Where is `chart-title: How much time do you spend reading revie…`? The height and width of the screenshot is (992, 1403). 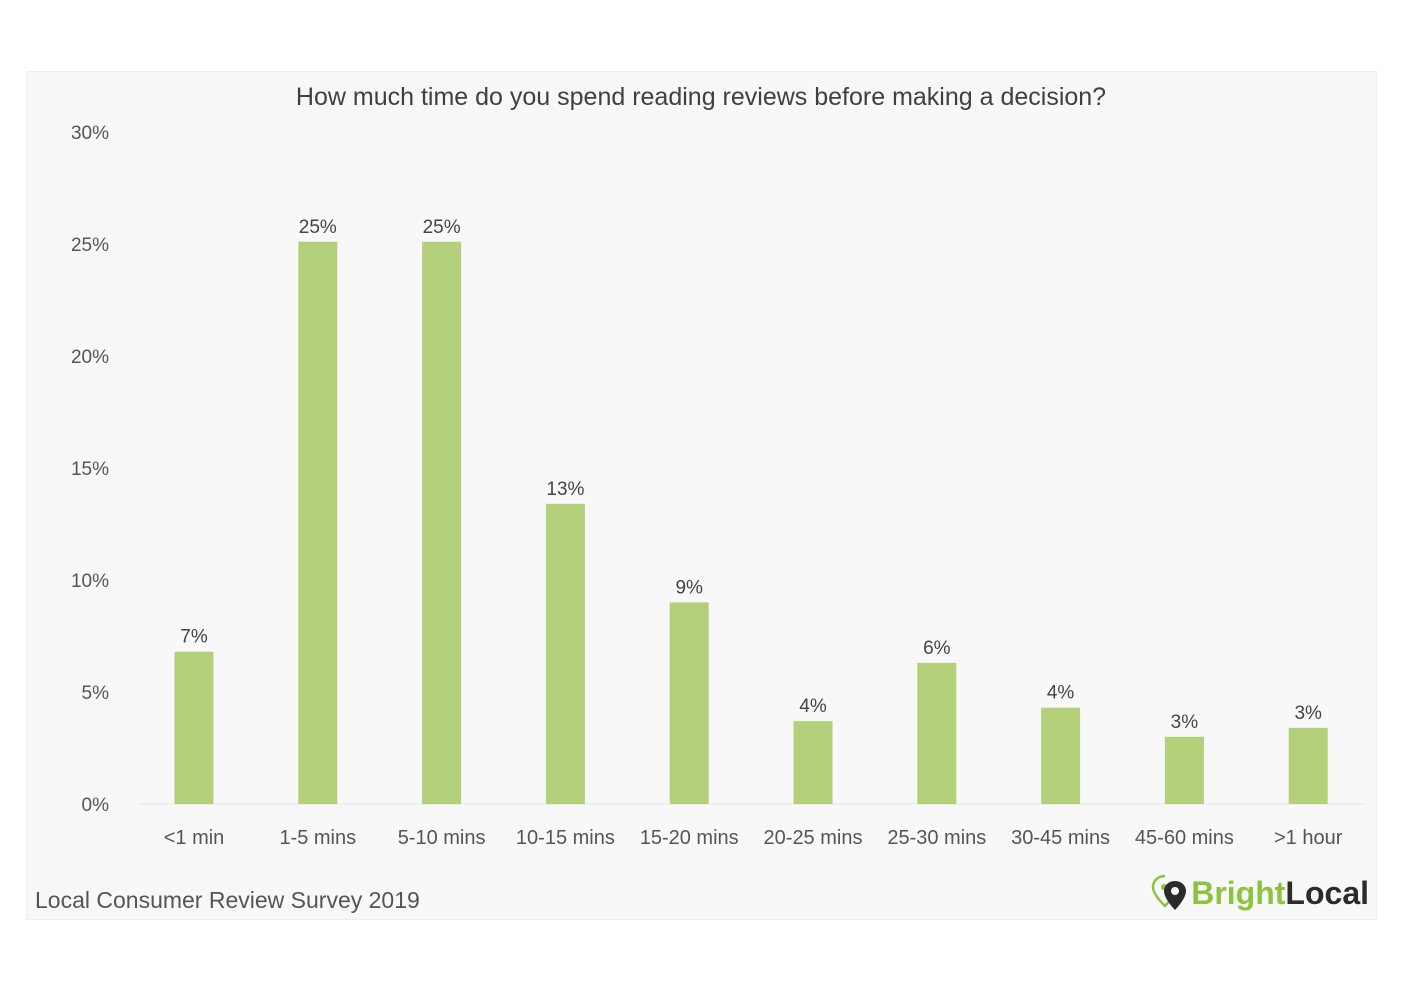
chart-title: How much time do you spend reading revie… is located at coordinates (701, 97).